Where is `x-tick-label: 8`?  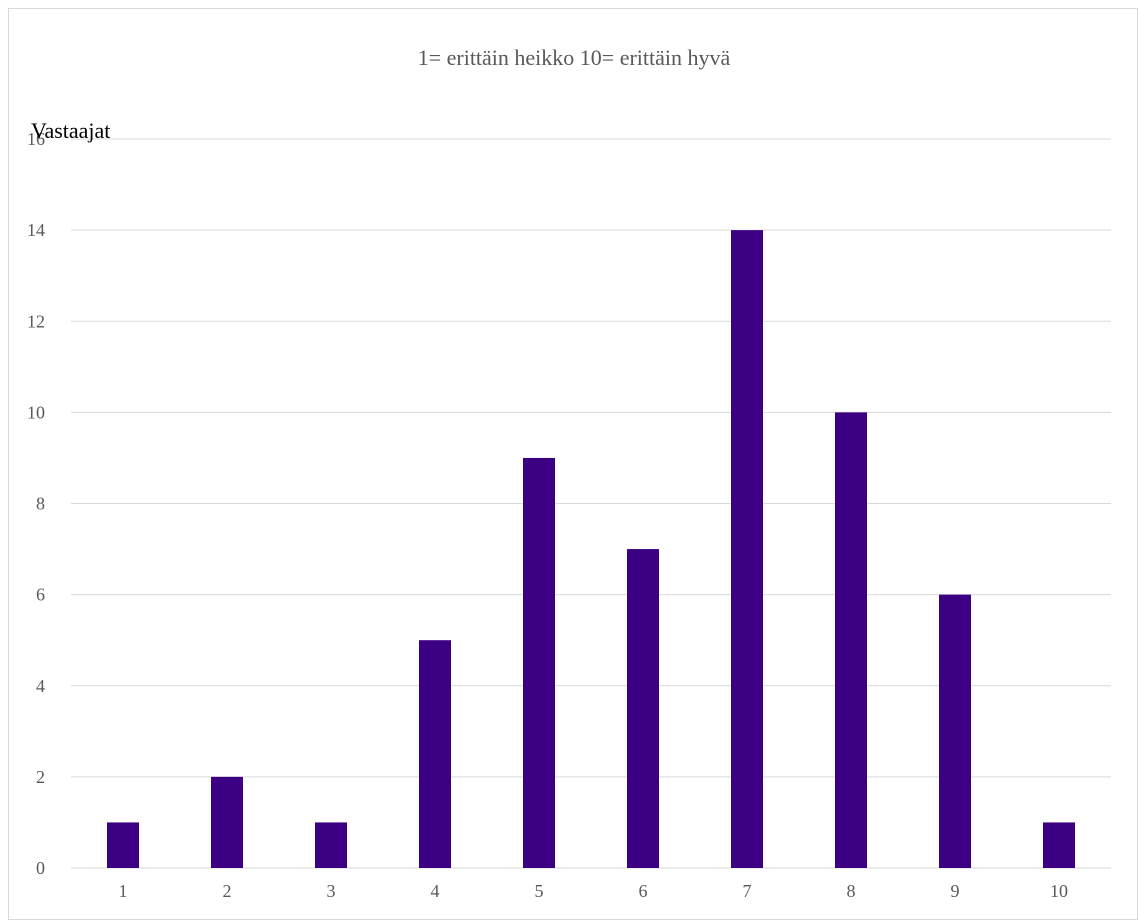 x-tick-label: 8 is located at coordinates (851, 891).